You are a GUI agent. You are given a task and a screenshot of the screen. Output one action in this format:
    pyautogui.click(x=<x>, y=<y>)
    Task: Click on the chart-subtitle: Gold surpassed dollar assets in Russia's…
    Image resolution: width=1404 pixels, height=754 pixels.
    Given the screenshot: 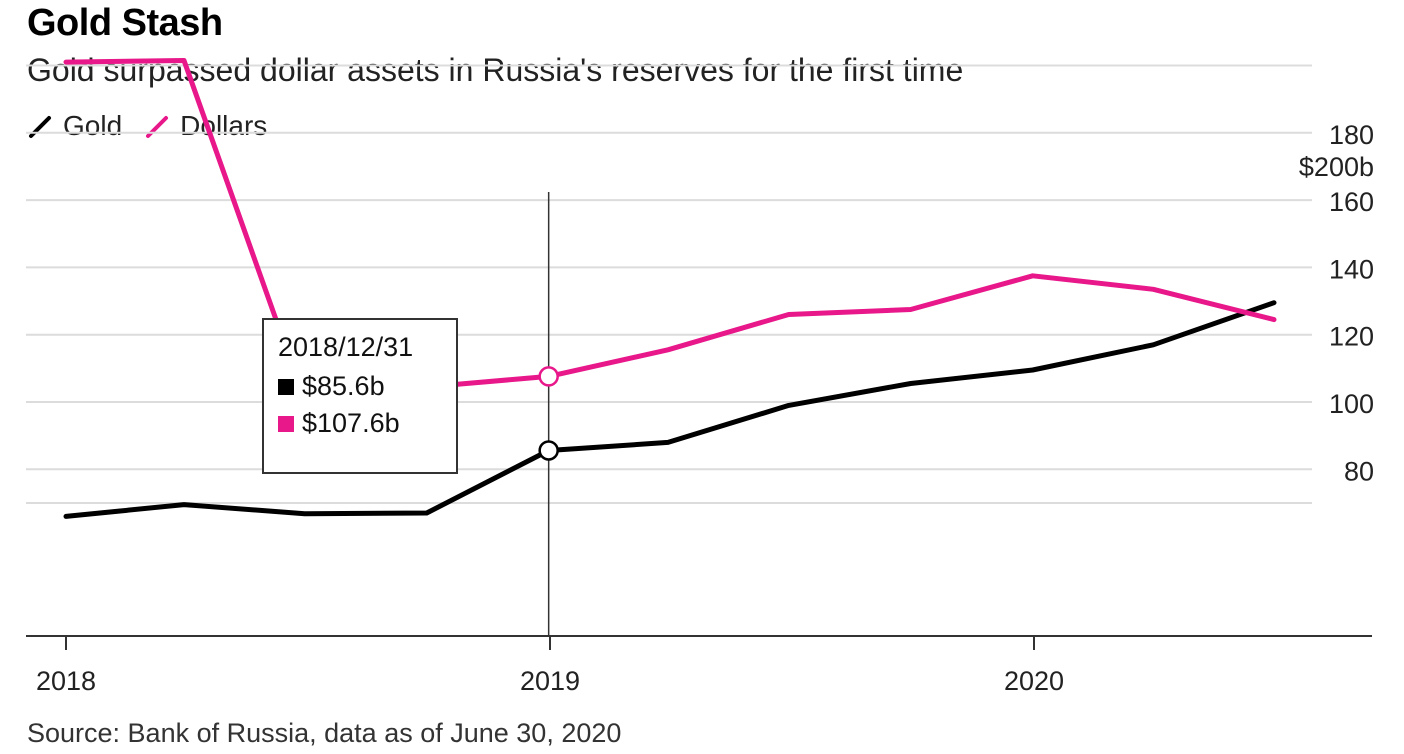 What is the action you would take?
    pyautogui.click(x=495, y=70)
    